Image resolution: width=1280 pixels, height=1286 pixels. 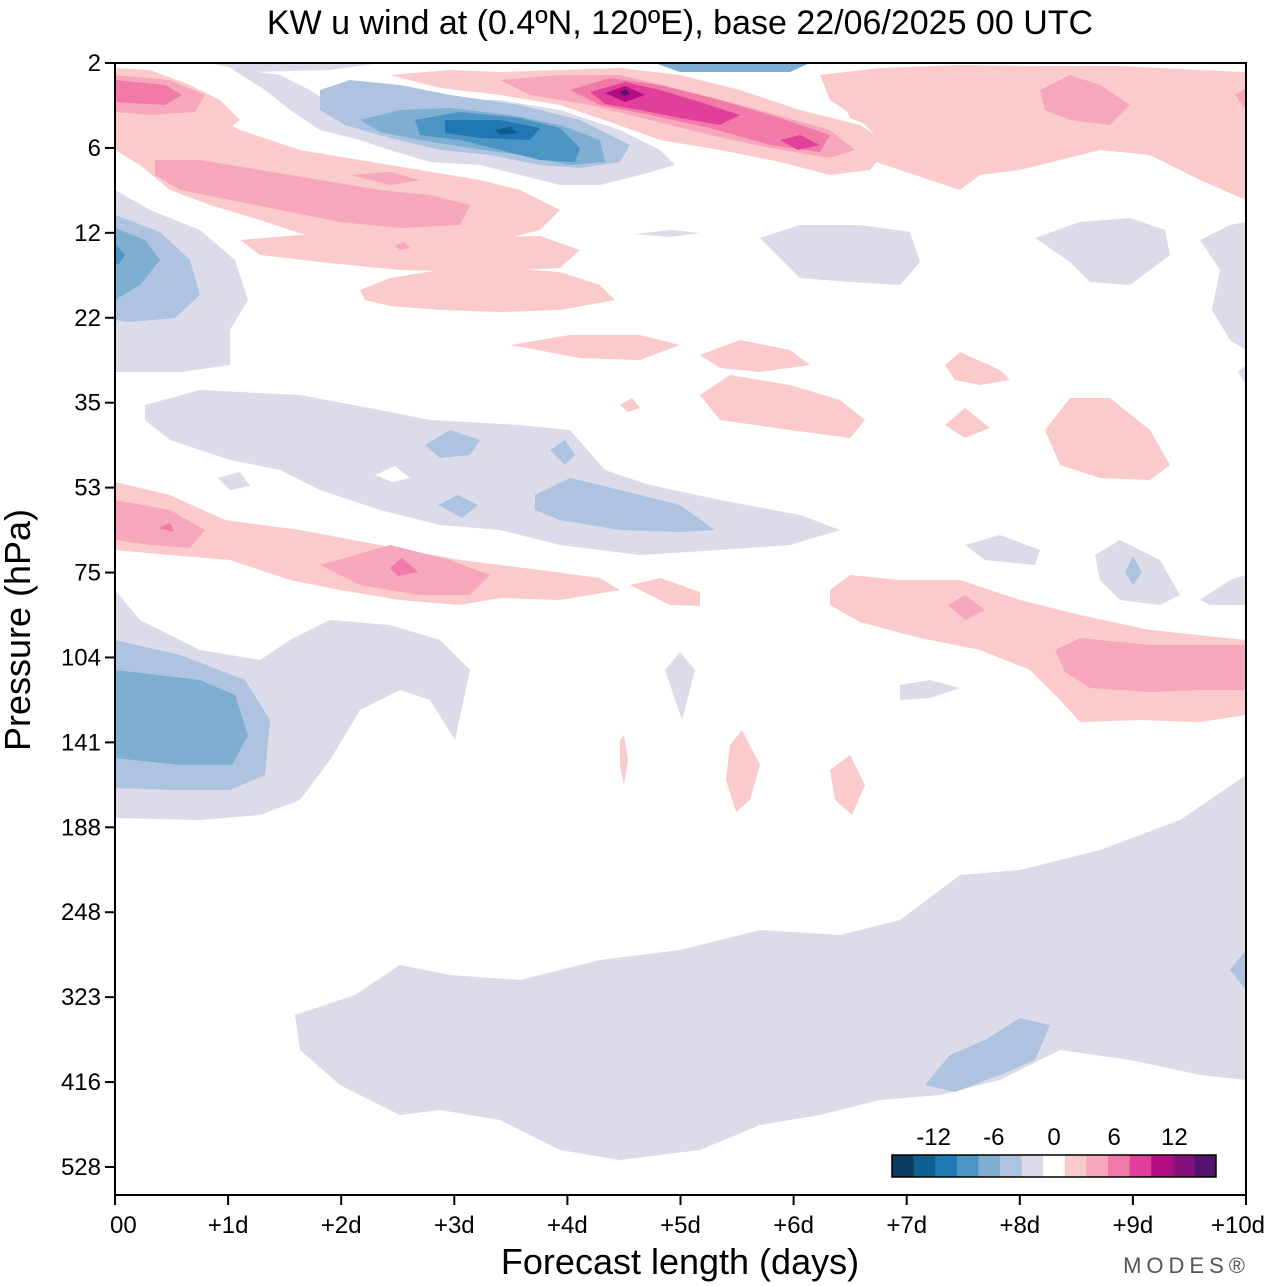 I want to click on contour-easterly-15-right-c, so click(x=1223, y=286).